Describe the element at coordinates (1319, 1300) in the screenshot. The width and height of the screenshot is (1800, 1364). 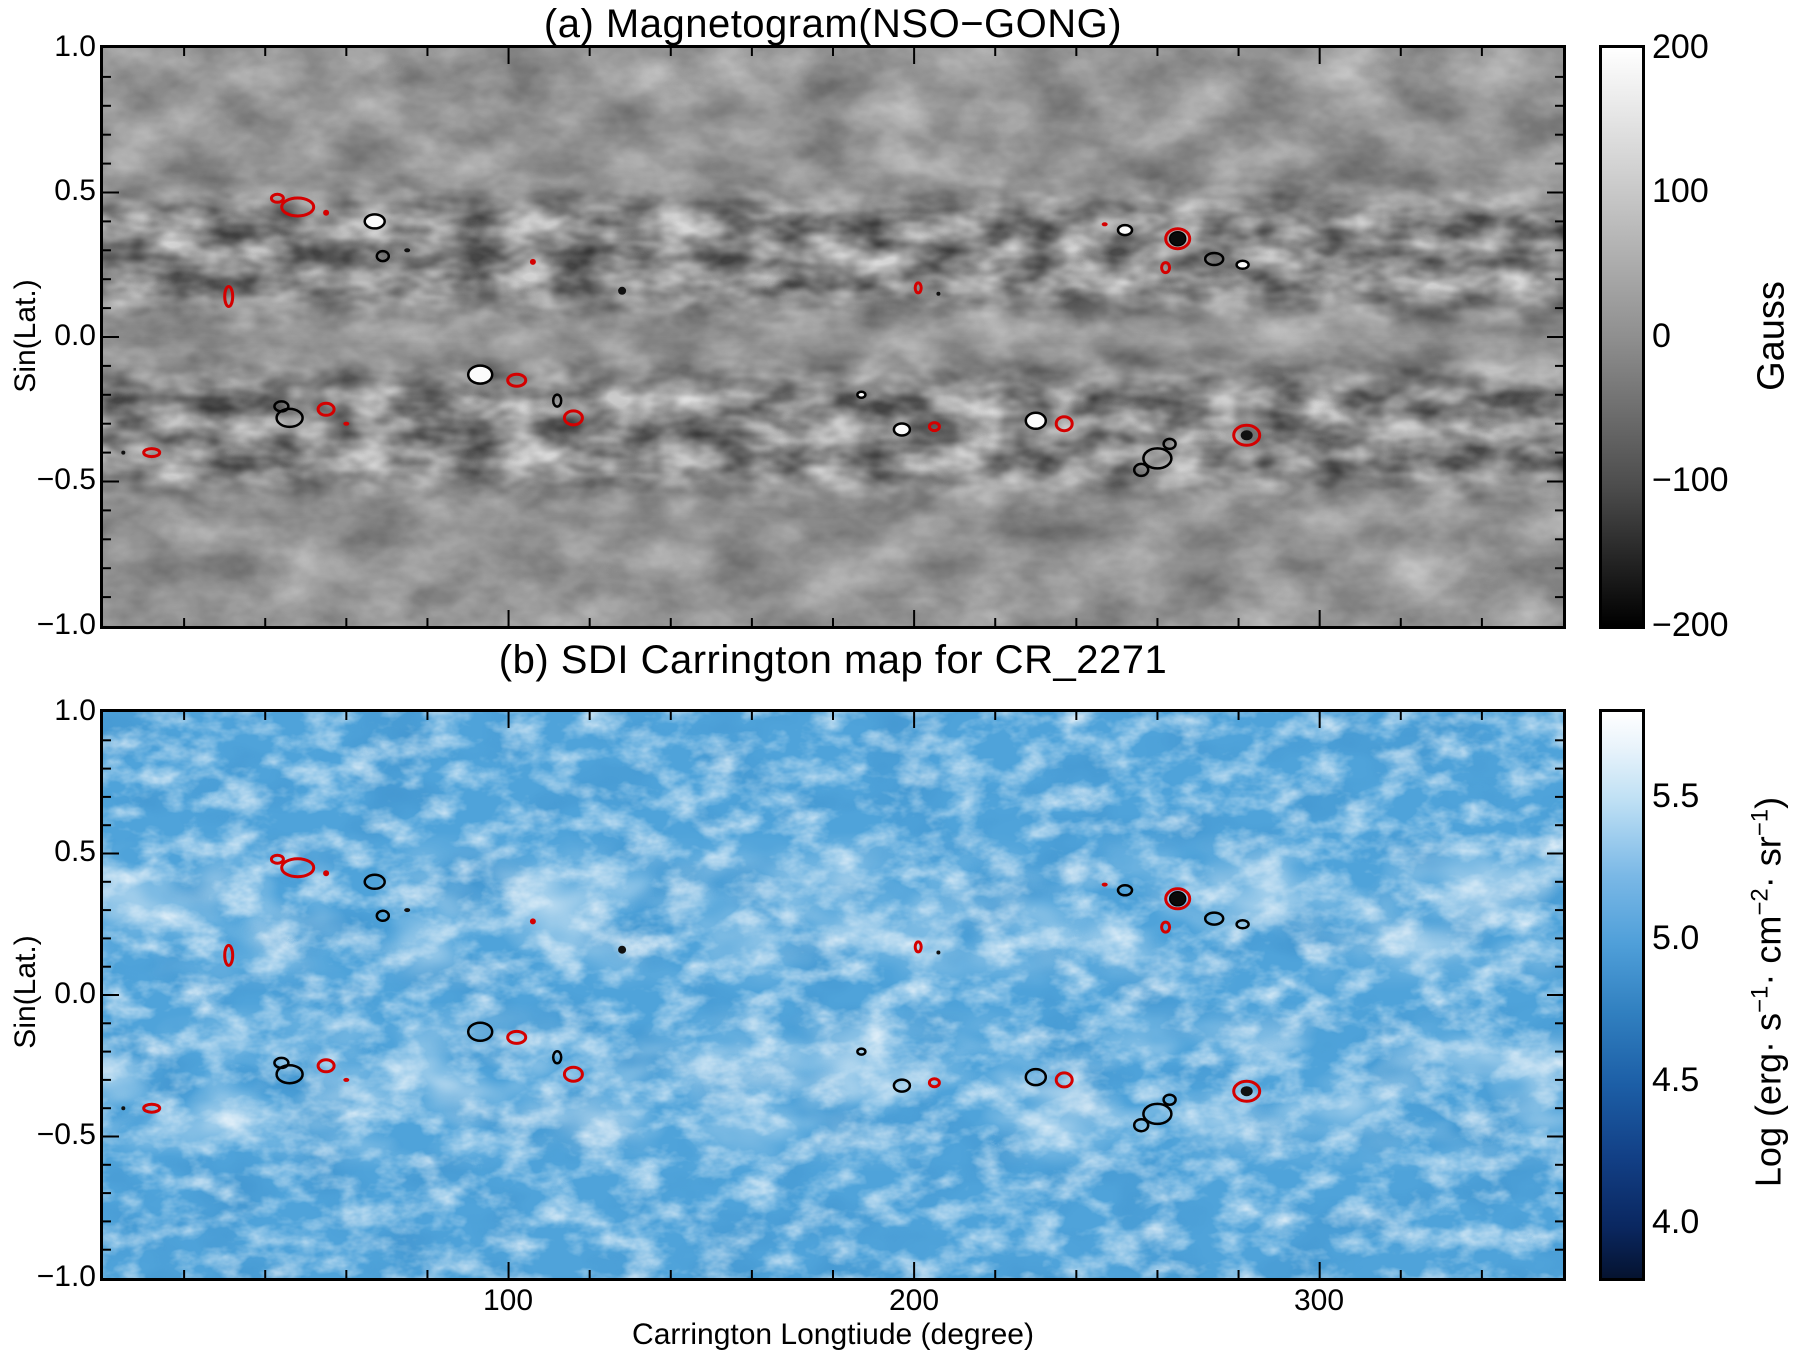
I see `x-tick-label: 300` at that location.